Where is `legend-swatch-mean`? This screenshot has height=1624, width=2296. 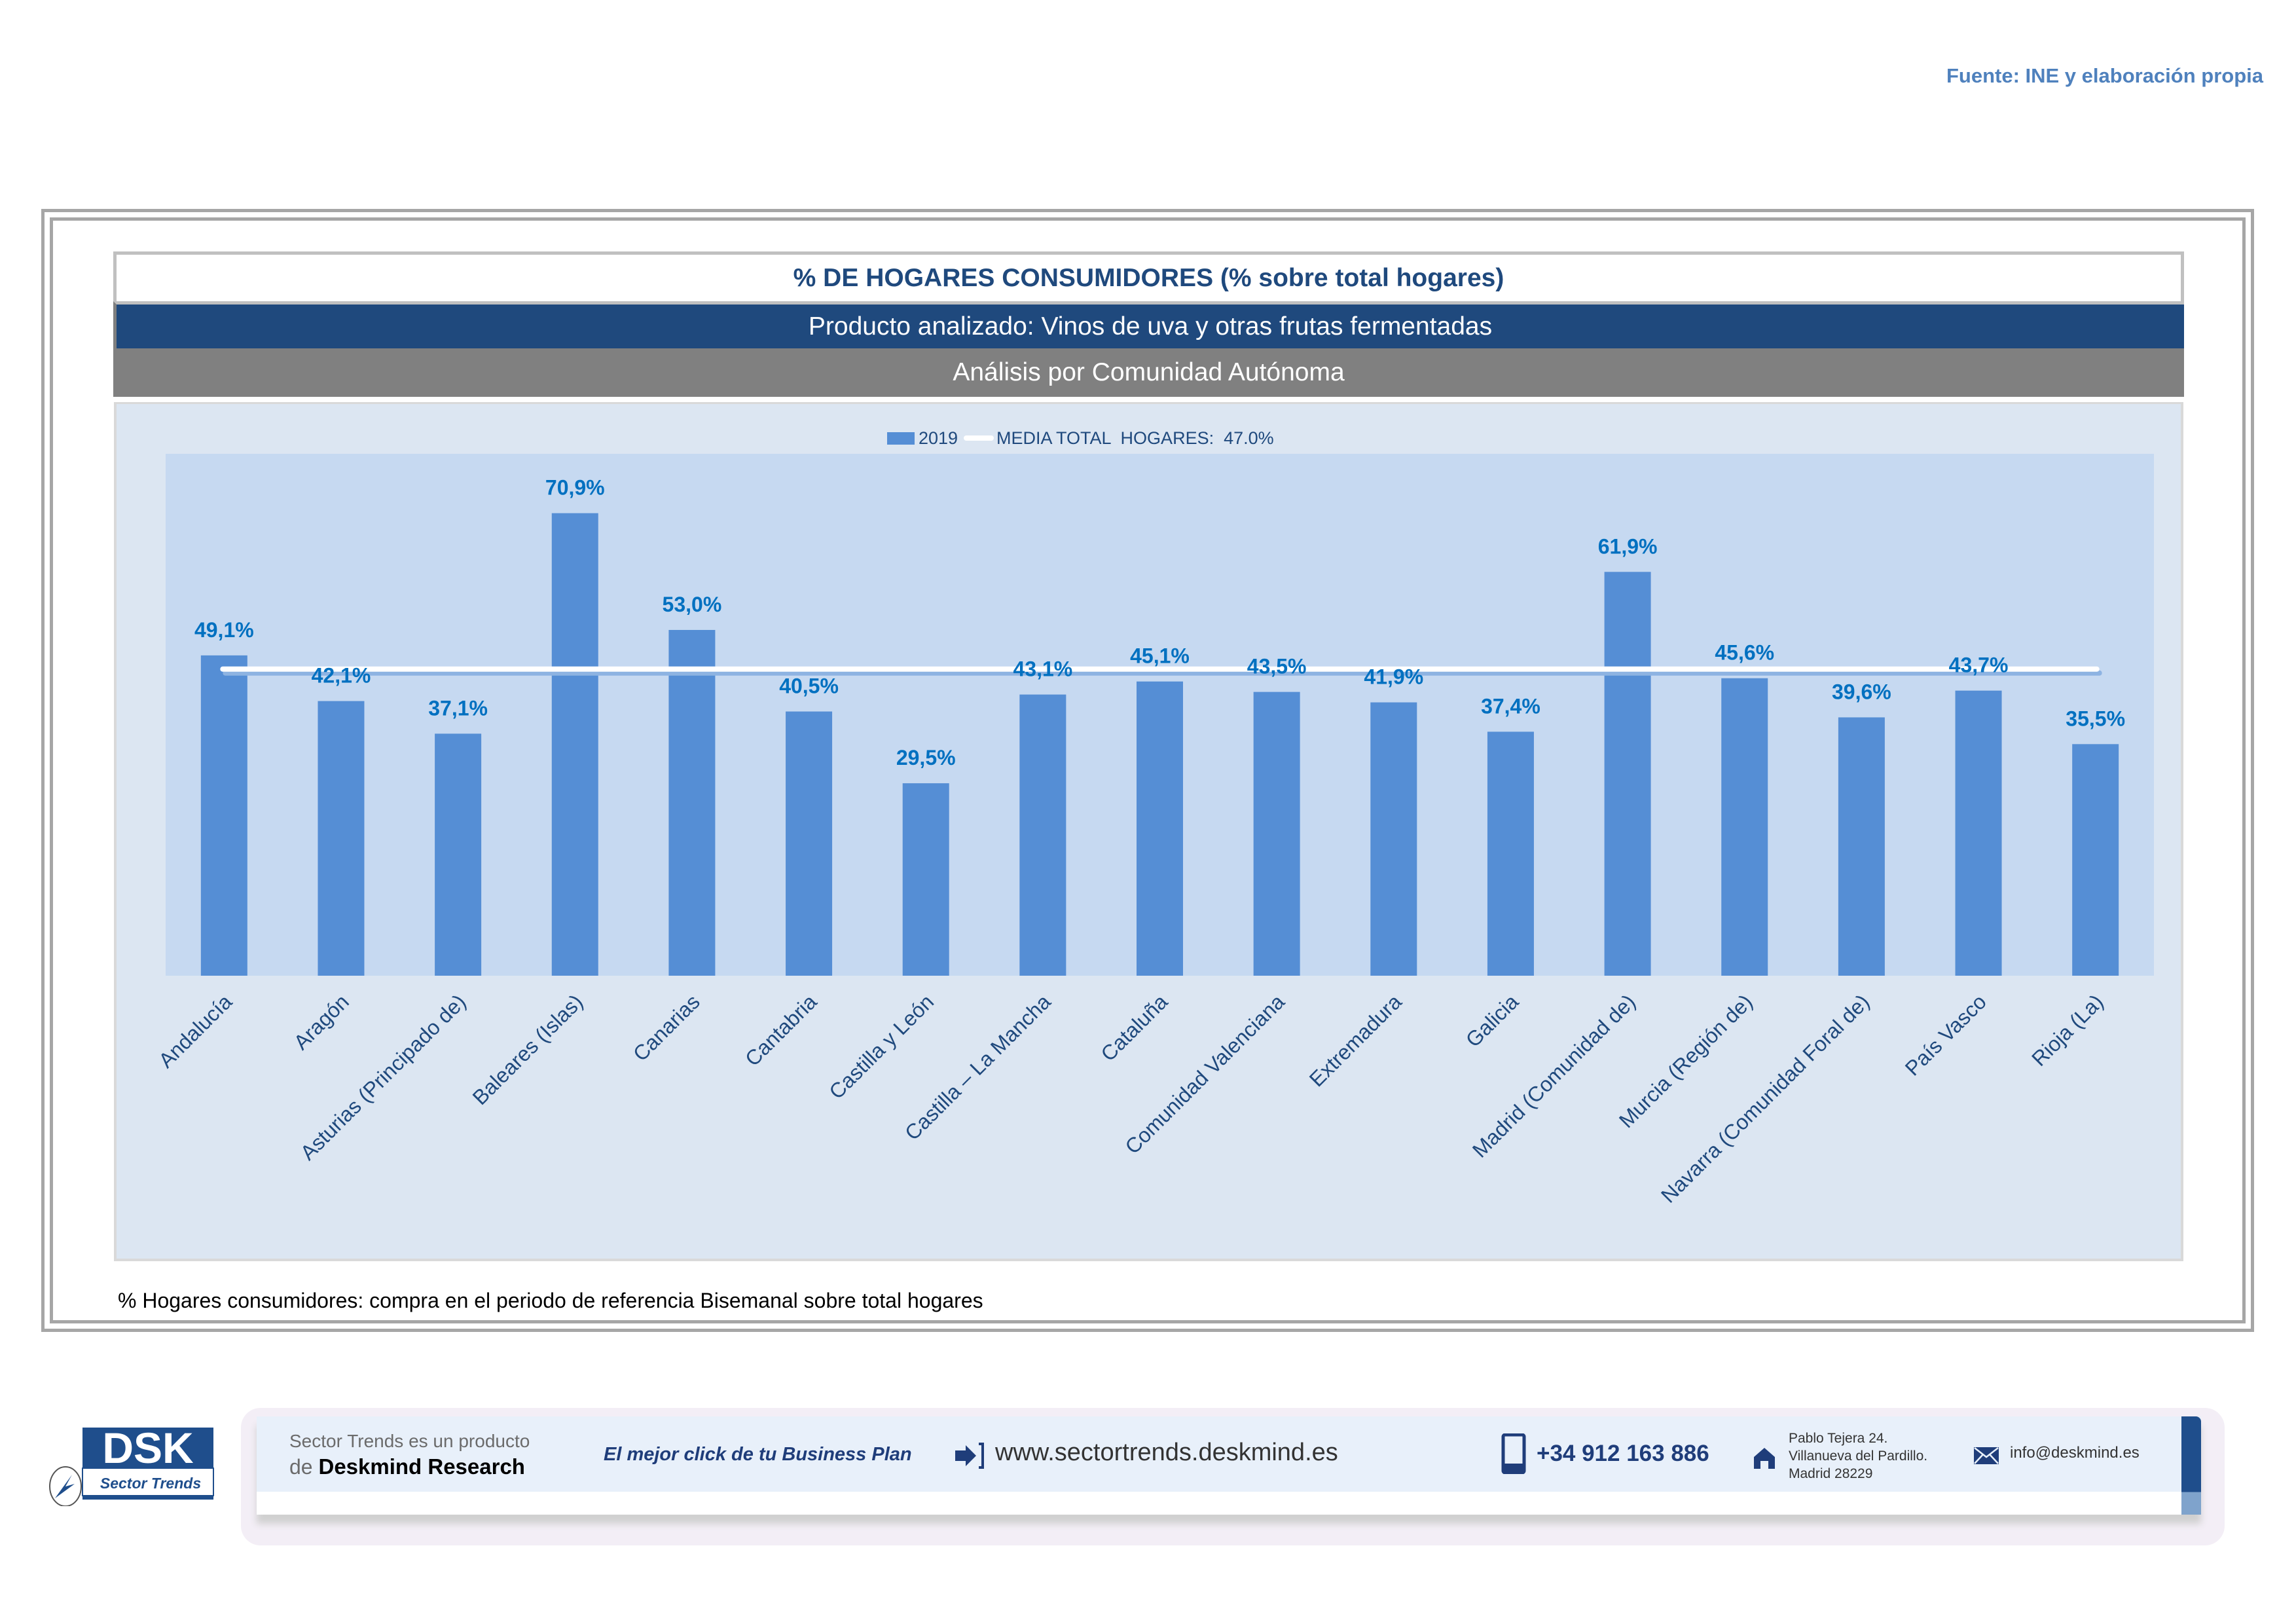
legend-swatch-mean is located at coordinates (979, 438).